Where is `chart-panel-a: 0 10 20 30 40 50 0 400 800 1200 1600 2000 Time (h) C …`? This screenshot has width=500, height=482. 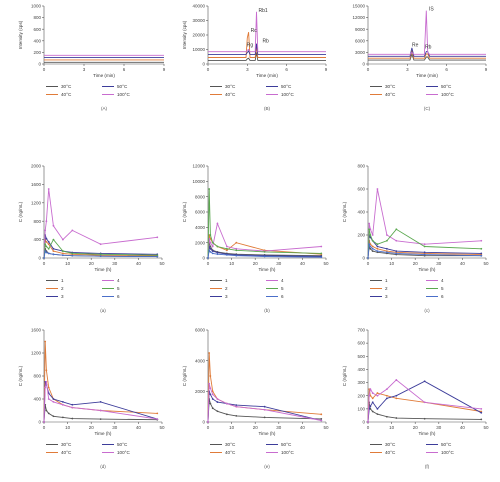
chart-panel-a: 0 10 20 30 40 50 0 400 800 1200 1600 2000 Time (h) C … is located at coordinates (91, 238).